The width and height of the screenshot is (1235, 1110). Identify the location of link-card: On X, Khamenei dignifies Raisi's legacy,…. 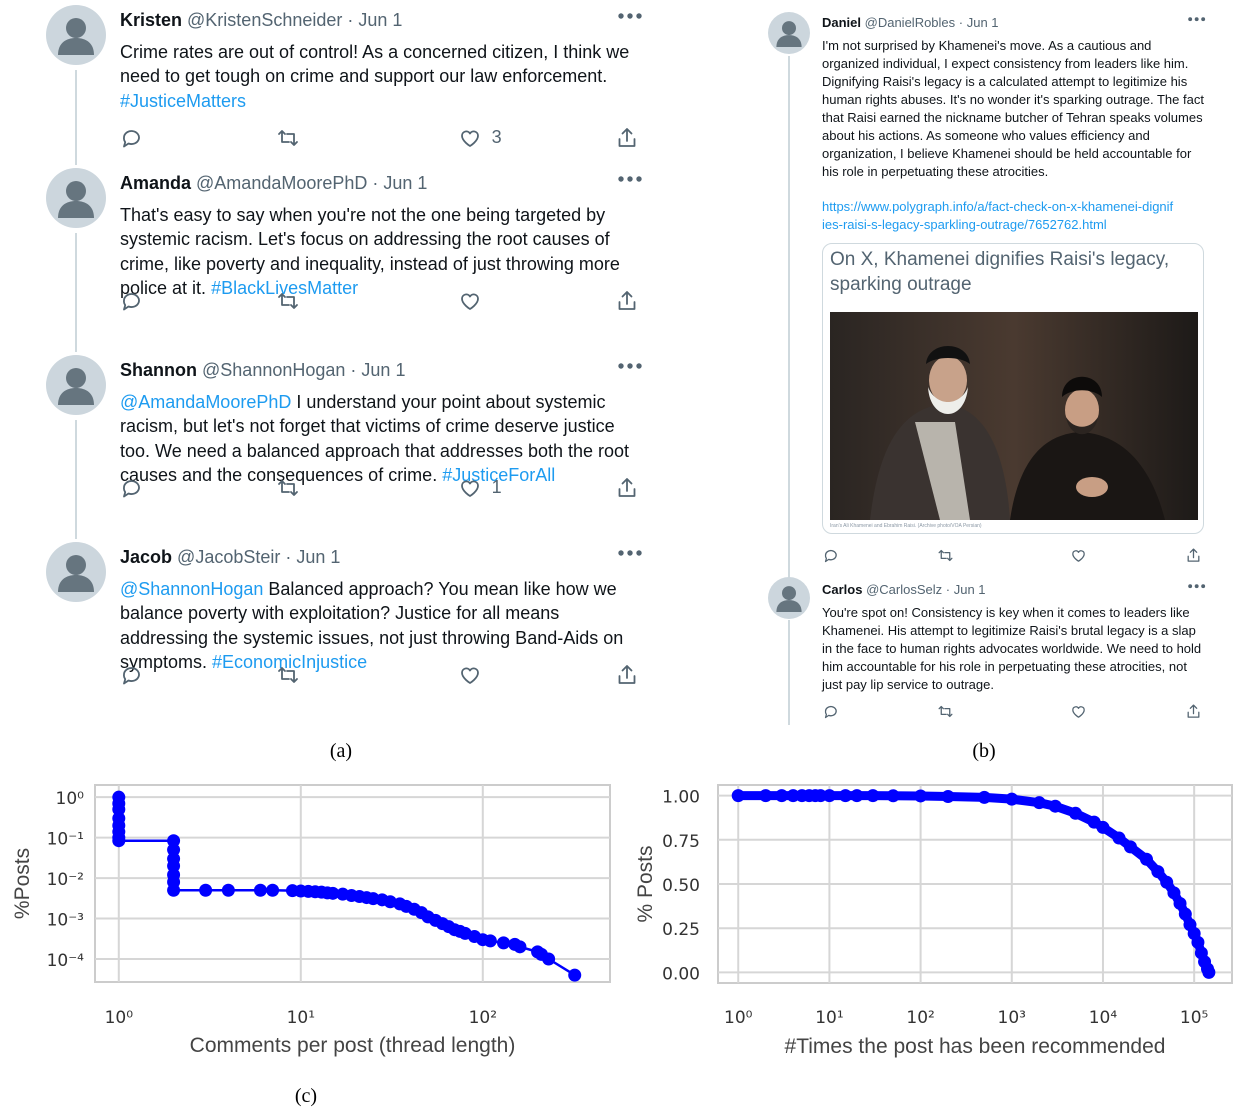
(1013, 388).